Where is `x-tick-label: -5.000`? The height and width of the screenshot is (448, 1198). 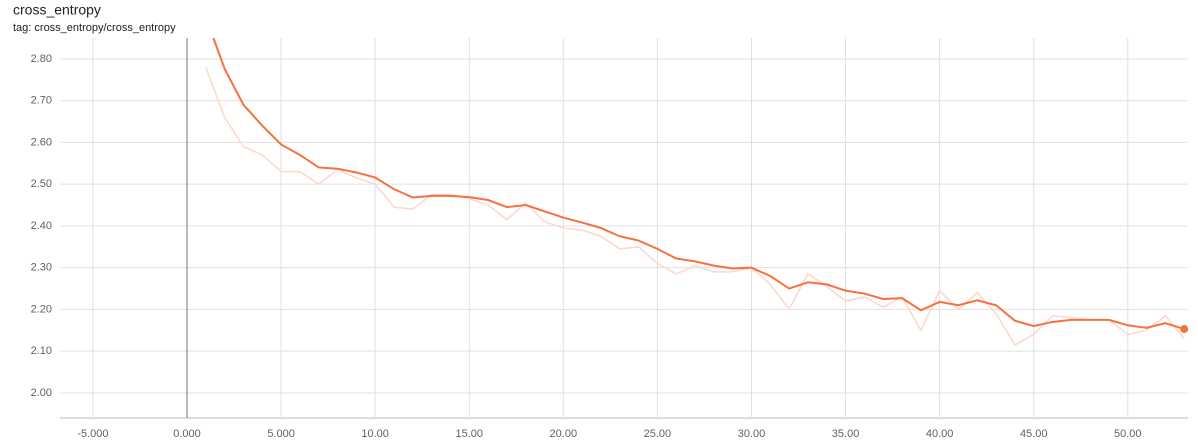 x-tick-label: -5.000 is located at coordinates (92, 434).